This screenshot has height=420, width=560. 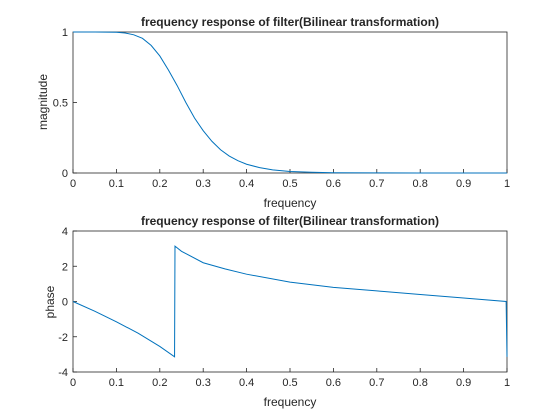 I want to click on magnitude-x-tick-label: 0.8, so click(x=420, y=184).